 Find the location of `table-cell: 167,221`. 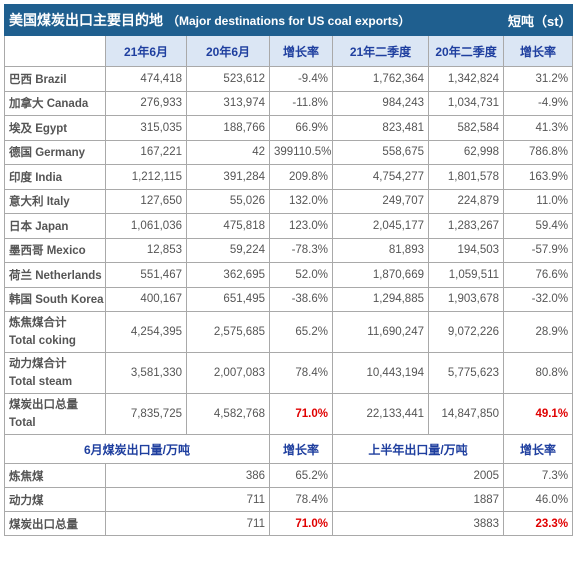

table-cell: 167,221 is located at coordinates (146, 152).